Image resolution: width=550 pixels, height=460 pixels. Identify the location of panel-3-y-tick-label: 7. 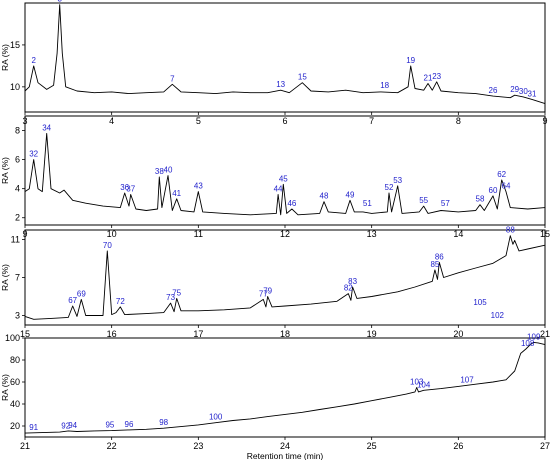
(17, 278).